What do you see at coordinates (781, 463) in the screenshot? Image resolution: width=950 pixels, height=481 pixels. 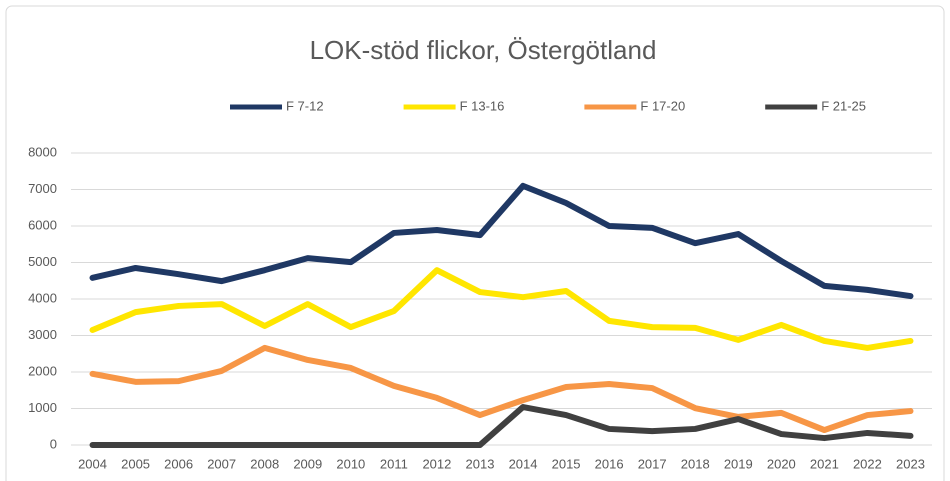 I see `x-tick-label: 2020` at bounding box center [781, 463].